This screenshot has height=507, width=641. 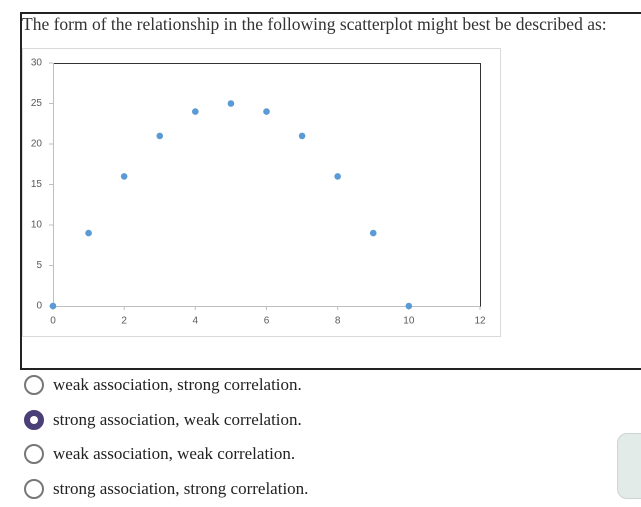 I want to click on y-tick-label: 25, so click(x=37, y=103).